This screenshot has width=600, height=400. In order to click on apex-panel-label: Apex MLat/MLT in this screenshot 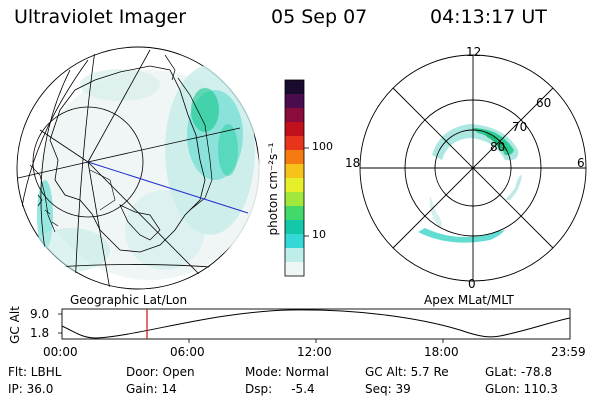, I will do `click(469, 300)`.